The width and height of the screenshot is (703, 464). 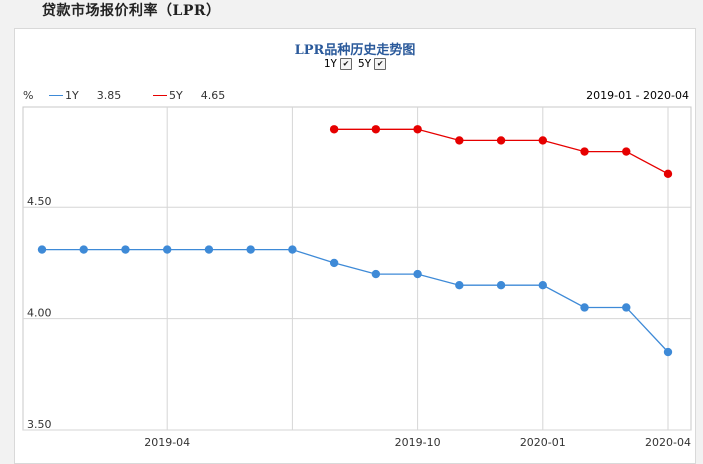 I want to click on toggle-1y: 1Y ✔, so click(x=338, y=63).